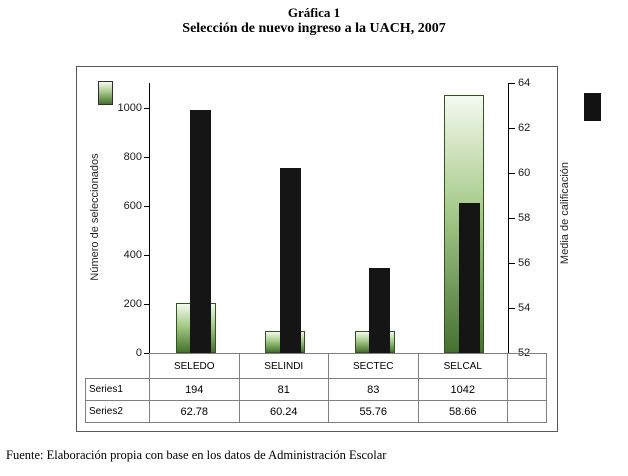 The image size is (628, 476). Describe the element at coordinates (314, 12) in the screenshot. I see `chart-title: Gráfica 1` at that location.